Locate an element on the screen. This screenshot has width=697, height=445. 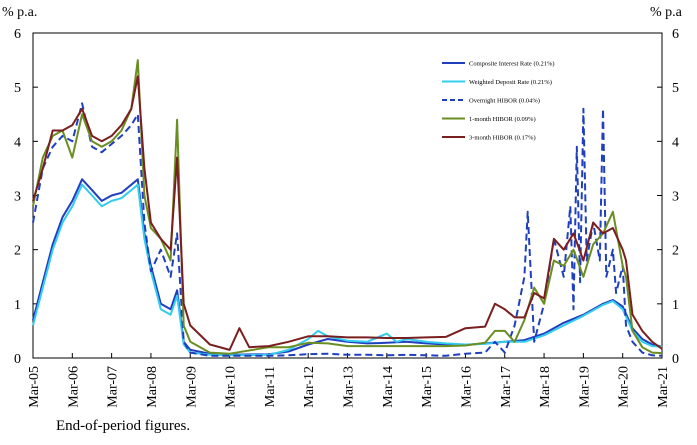
y-tick-label-right: 6 is located at coordinates (675, 34).